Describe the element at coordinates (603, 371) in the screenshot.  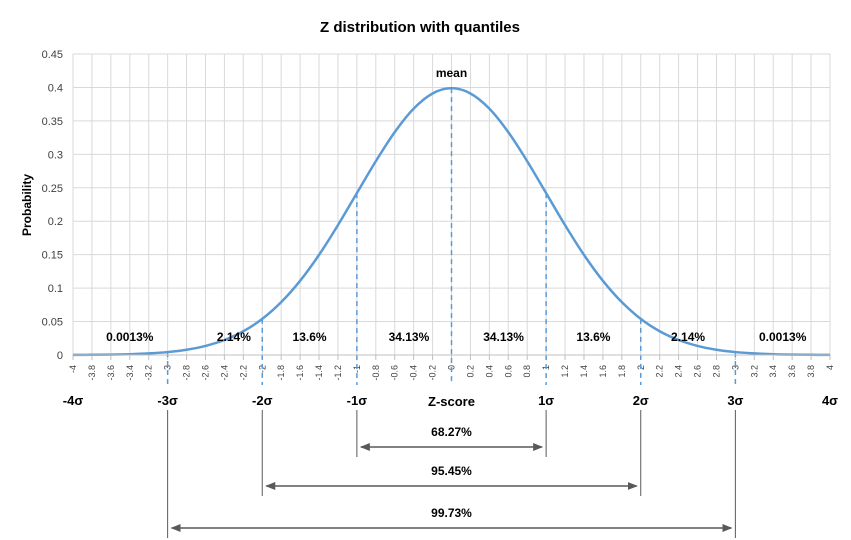
I see `x-tick-label: 1.6` at that location.